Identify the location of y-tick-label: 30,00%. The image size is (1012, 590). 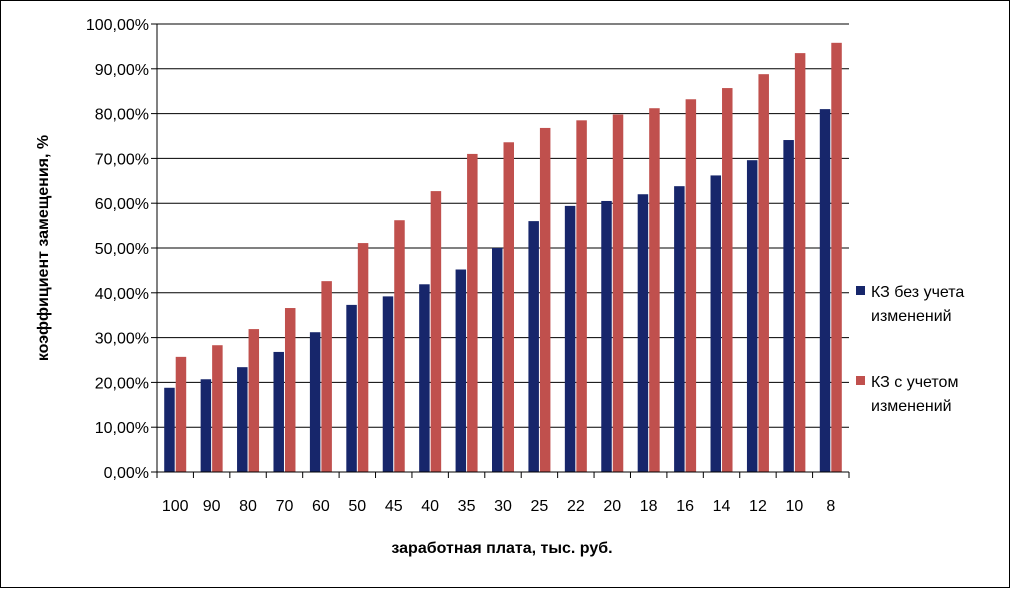
(122, 339).